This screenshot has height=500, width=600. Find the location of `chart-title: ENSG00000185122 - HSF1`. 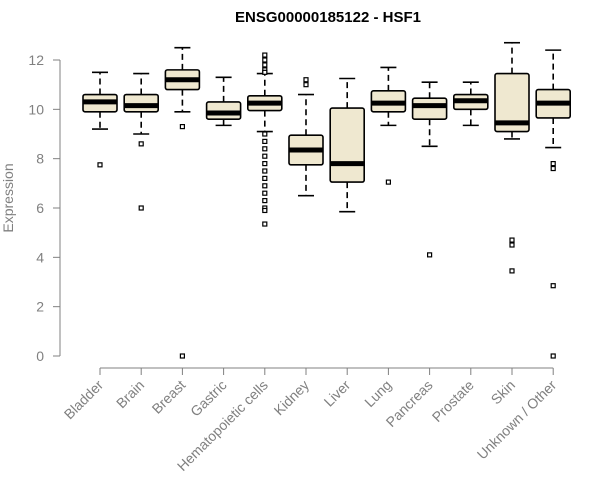

chart-title: ENSG00000185122 - HSF1 is located at coordinates (328, 17).